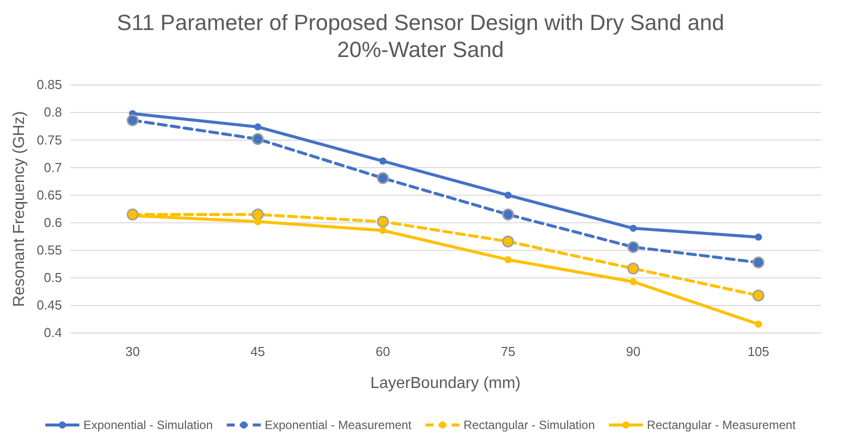 This screenshot has width=841, height=435. I want to click on y-axis-title: Resonant Frequency (GHz), so click(19, 209).